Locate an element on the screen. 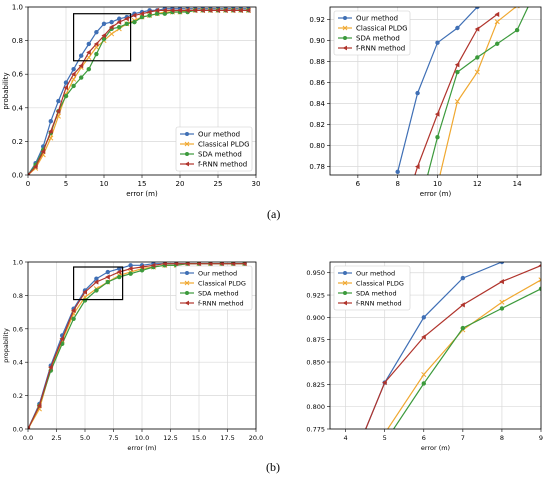 The image size is (550, 477). x-tick-label: 12.5 is located at coordinates (170, 438).